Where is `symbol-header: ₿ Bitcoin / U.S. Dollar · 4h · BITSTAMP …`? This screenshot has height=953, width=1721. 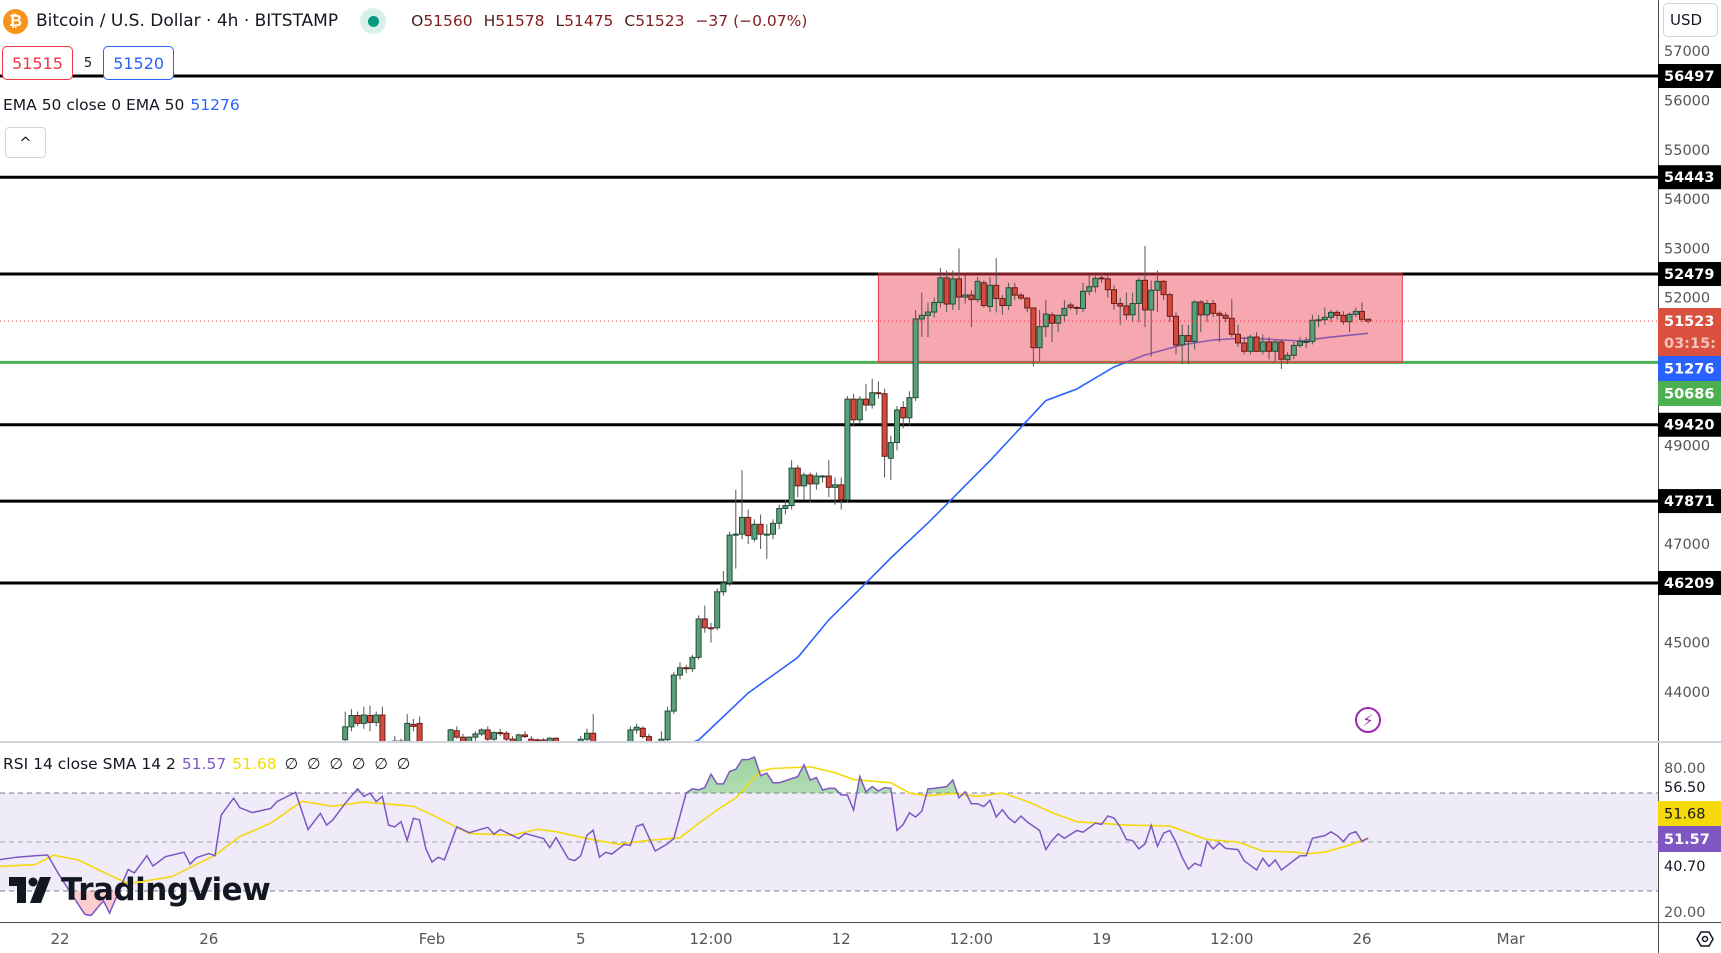 symbol-header: ₿ Bitcoin / U.S. Dollar · 4h · BITSTAMP … is located at coordinates (405, 21).